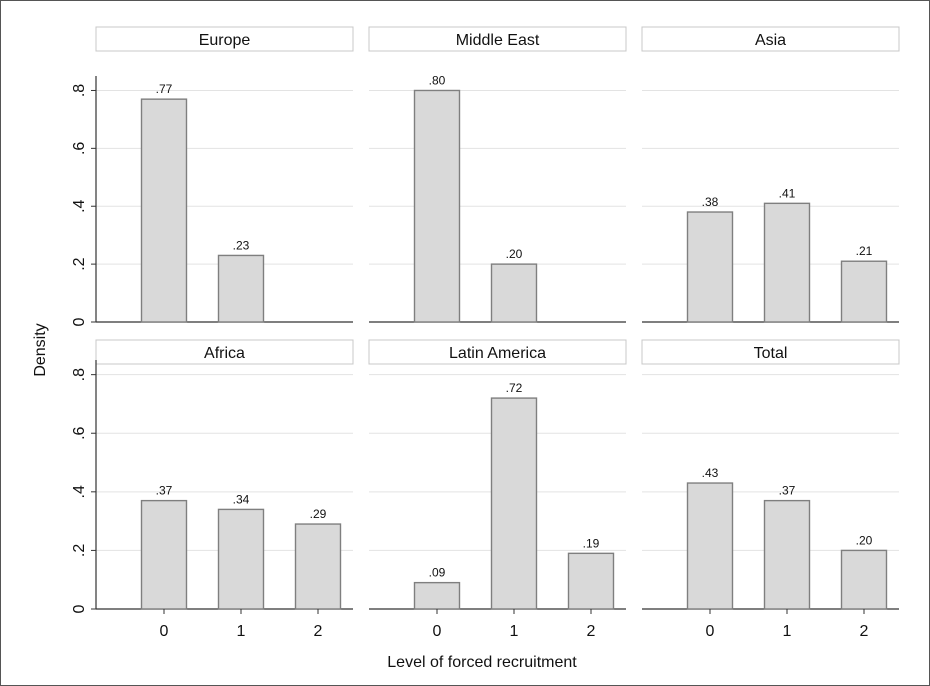 This screenshot has width=930, height=686. What do you see at coordinates (497, 174) in the screenshot?
I see `panel-middle-east: Middle East .80 .20` at bounding box center [497, 174].